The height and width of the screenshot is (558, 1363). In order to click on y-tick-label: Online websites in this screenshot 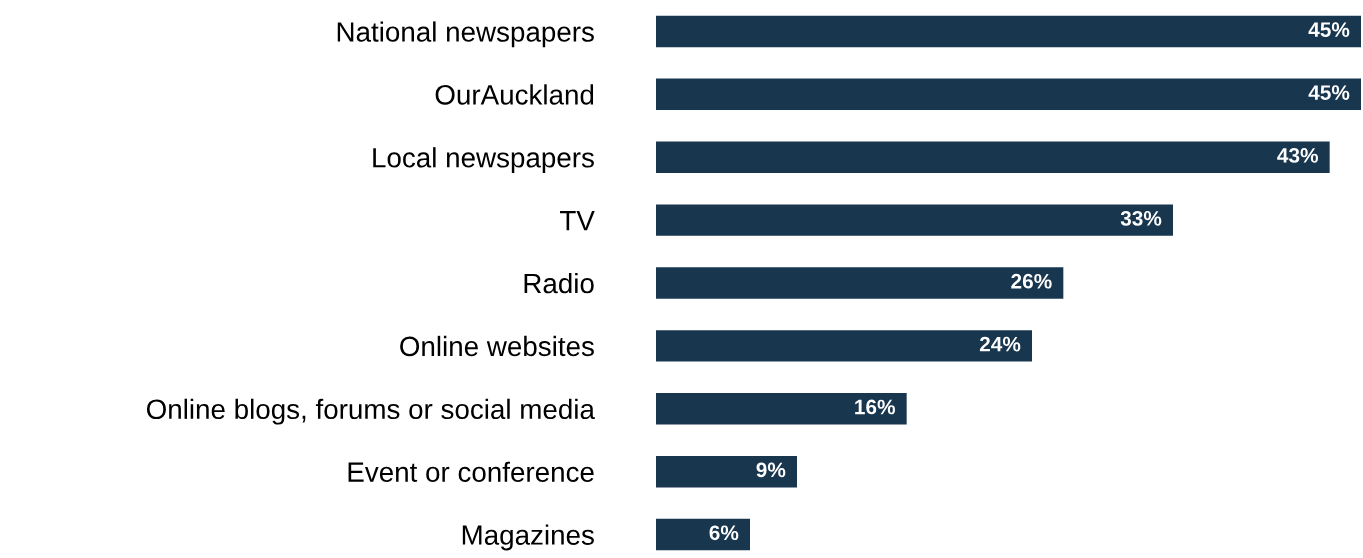, I will do `click(497, 346)`.